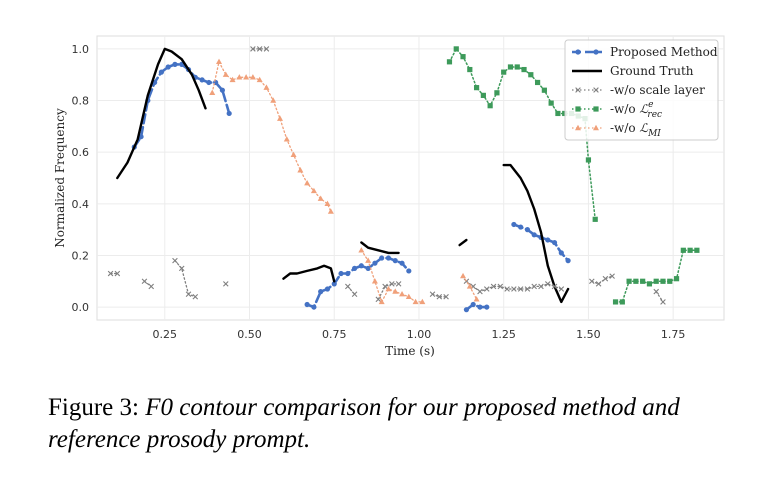 This screenshot has height=482, width=784. I want to click on x-axis-label: Time (s), so click(410, 351).